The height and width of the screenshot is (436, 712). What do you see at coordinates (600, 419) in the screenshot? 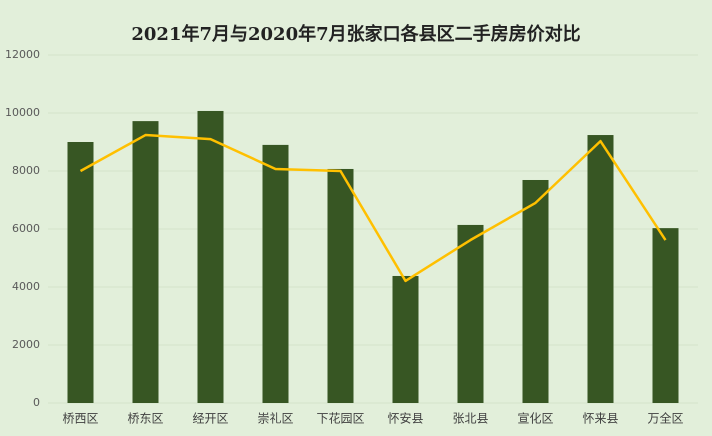
I see `x-tick-label: 怀来县` at bounding box center [600, 419].